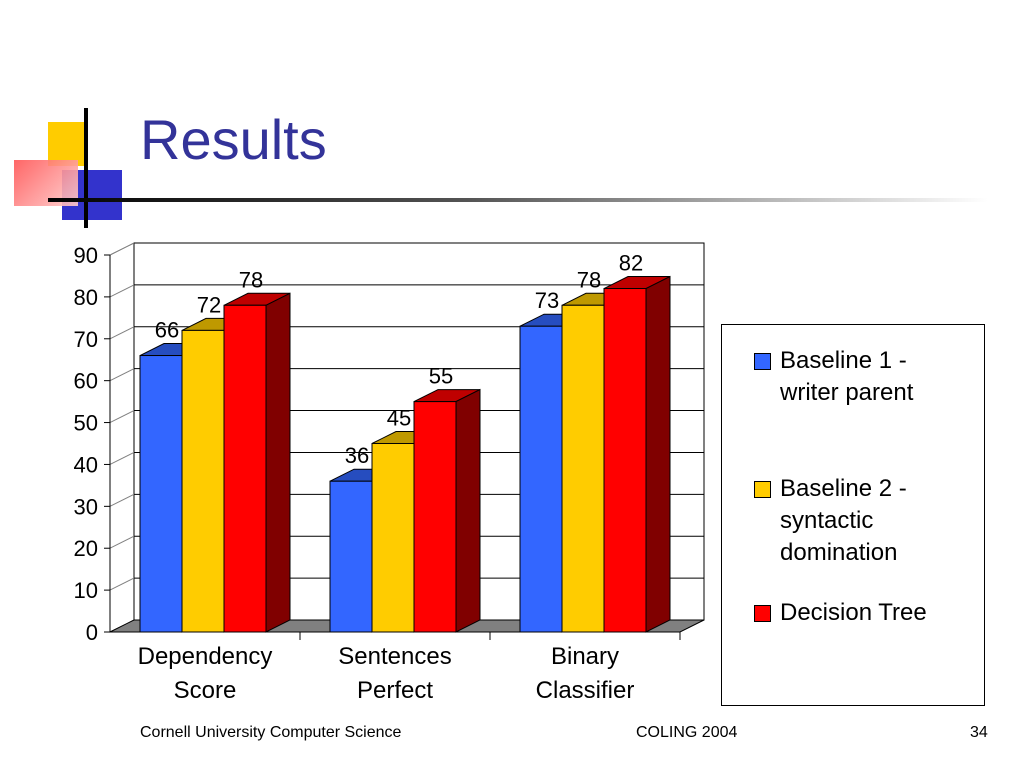 The width and height of the screenshot is (1024, 768). What do you see at coordinates (86, 506) in the screenshot?
I see `y-tick-label: 30` at bounding box center [86, 506].